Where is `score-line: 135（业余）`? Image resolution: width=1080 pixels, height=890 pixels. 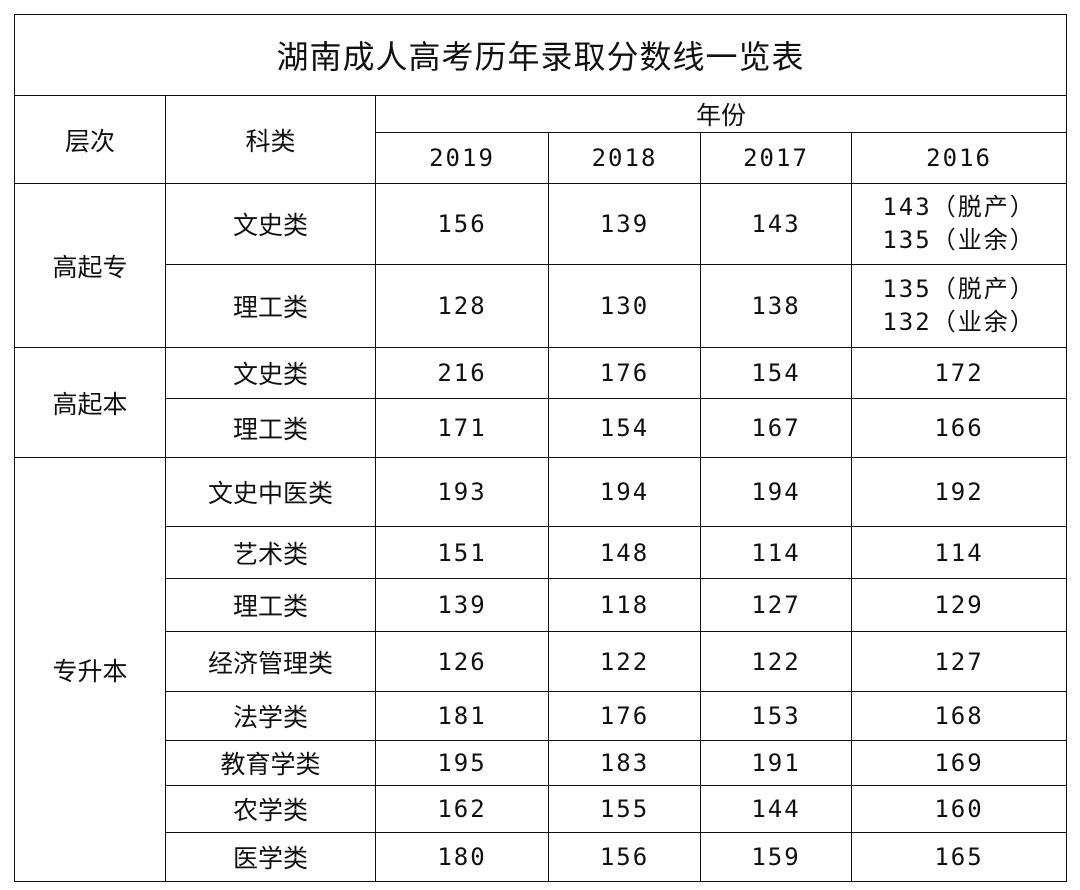 score-line: 135（业余） is located at coordinates (959, 240).